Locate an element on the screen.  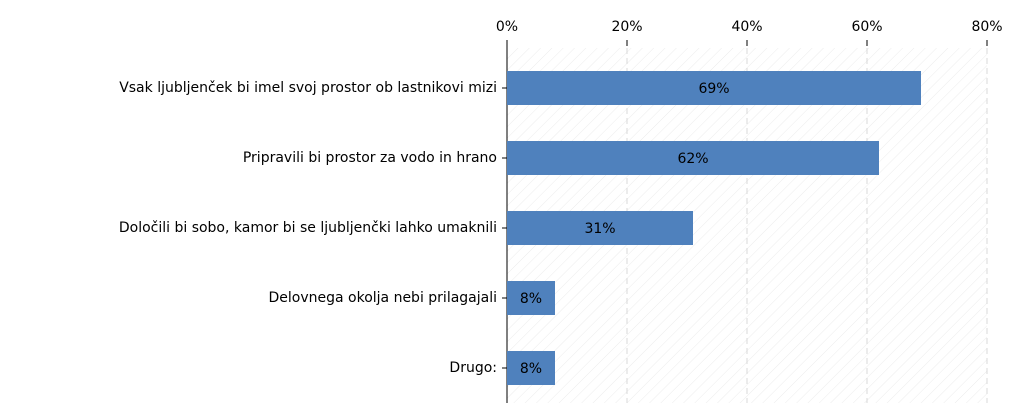
data-label: 69% is located at coordinates (713, 89).